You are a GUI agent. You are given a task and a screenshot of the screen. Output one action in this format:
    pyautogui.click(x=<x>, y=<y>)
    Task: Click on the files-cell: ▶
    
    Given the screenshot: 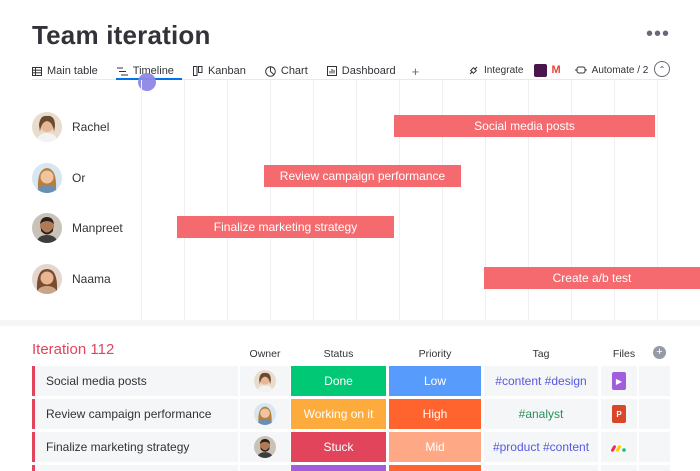 What is the action you would take?
    pyautogui.click(x=619, y=381)
    